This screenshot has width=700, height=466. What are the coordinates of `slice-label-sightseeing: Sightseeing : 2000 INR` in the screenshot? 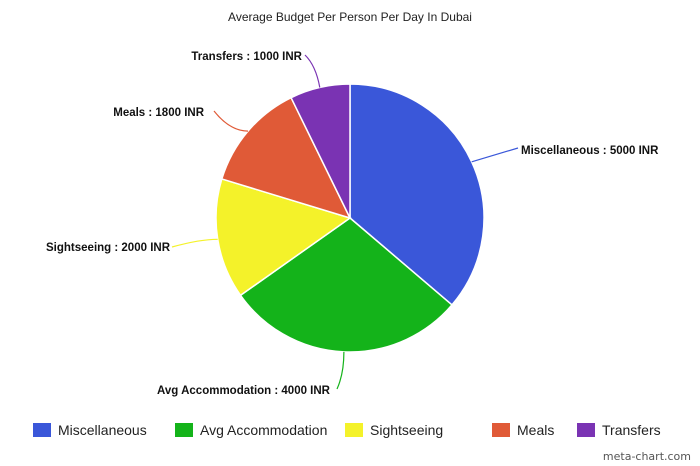 It's located at (108, 248).